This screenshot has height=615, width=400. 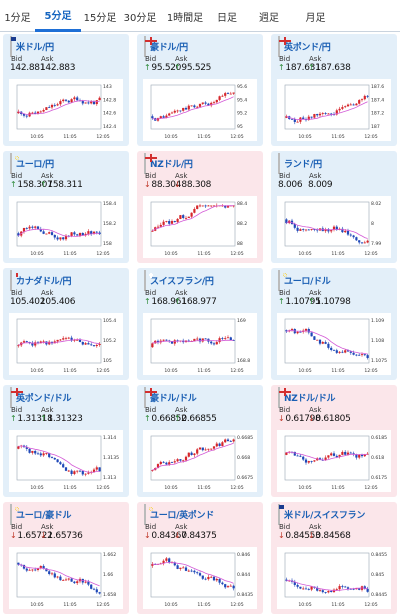 What do you see at coordinates (307, 47) in the screenshot?
I see `pair-link: 英ポンド/円` at bounding box center [307, 47].